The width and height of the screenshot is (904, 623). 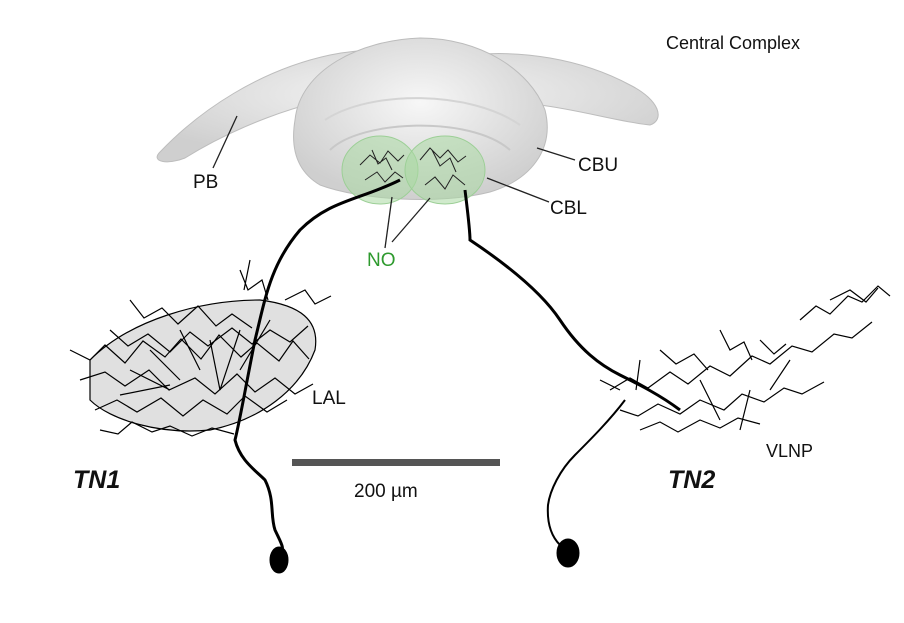 What do you see at coordinates (413, 168) in the screenshot?
I see `noduli-arbor` at bounding box center [413, 168].